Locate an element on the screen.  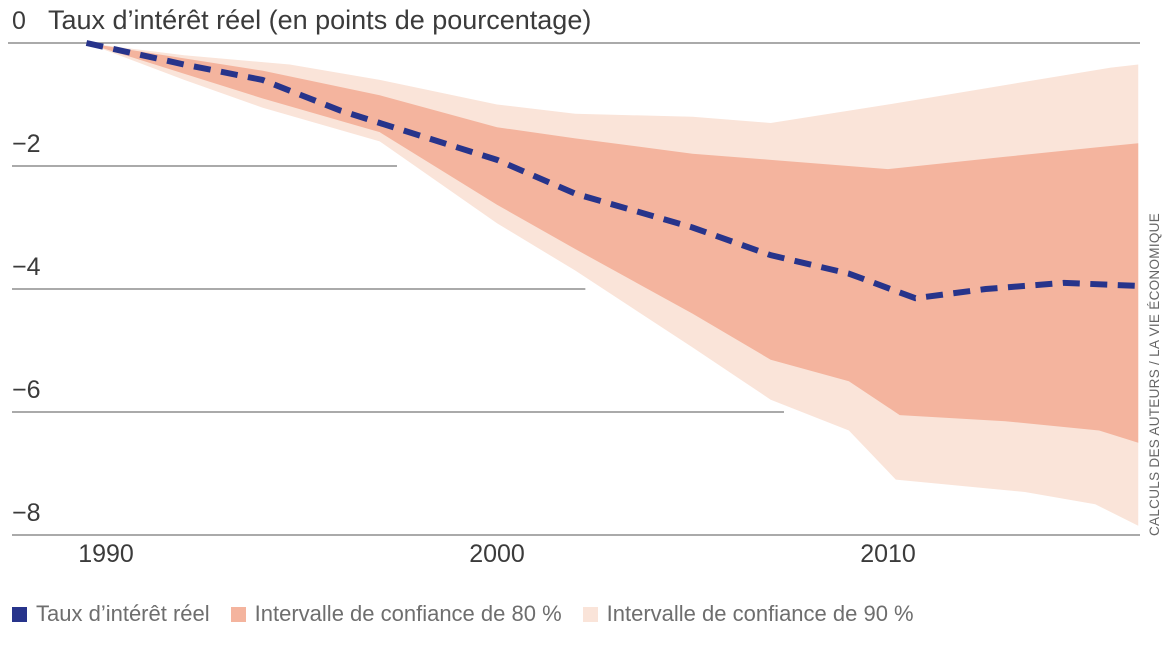
legend-swatch-rate-icon is located at coordinates (19, 614).